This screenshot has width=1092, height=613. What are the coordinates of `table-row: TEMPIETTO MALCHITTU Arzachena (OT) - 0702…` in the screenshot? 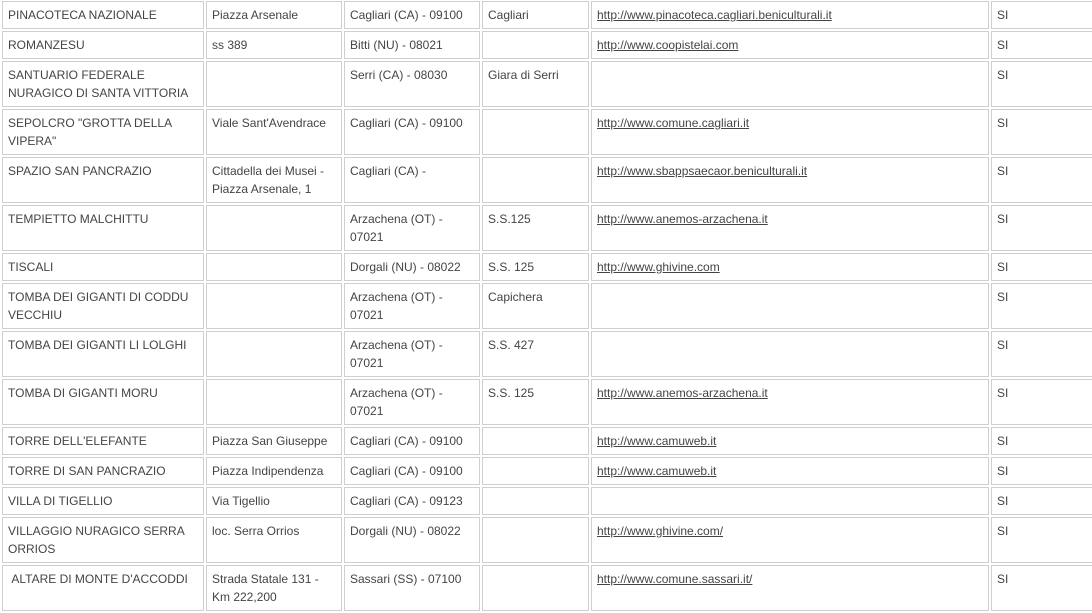 It's located at (547, 228).